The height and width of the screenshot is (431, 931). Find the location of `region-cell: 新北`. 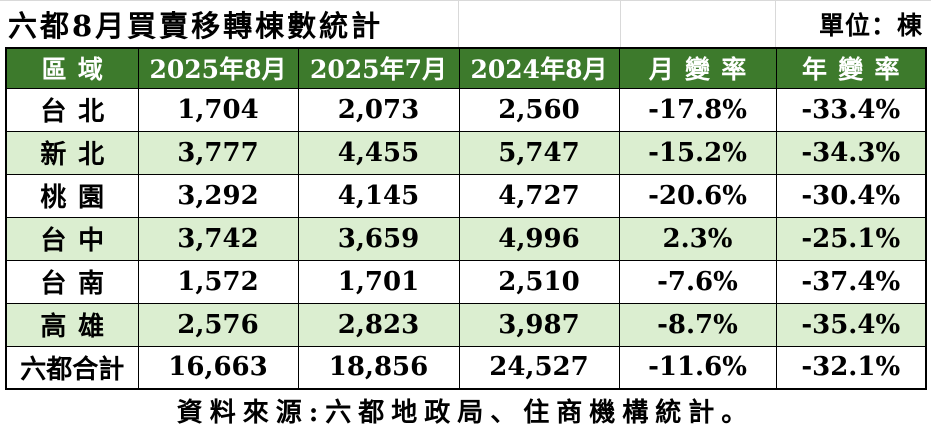

region-cell: 新北 is located at coordinates (72, 152).